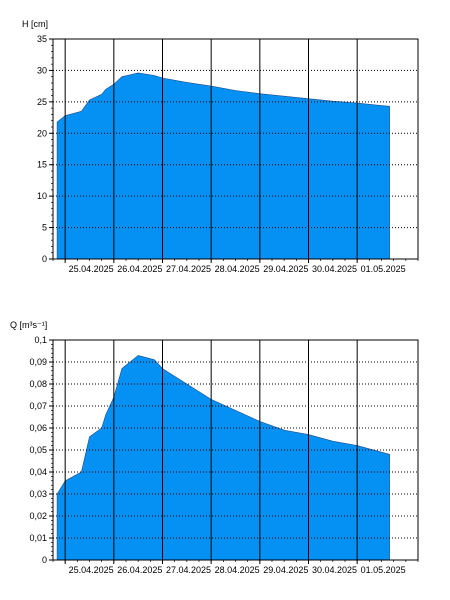 This screenshot has height=600, width=450. Describe the element at coordinates (38, 472) in the screenshot. I see `y-tick-label: 0,04` at that location.